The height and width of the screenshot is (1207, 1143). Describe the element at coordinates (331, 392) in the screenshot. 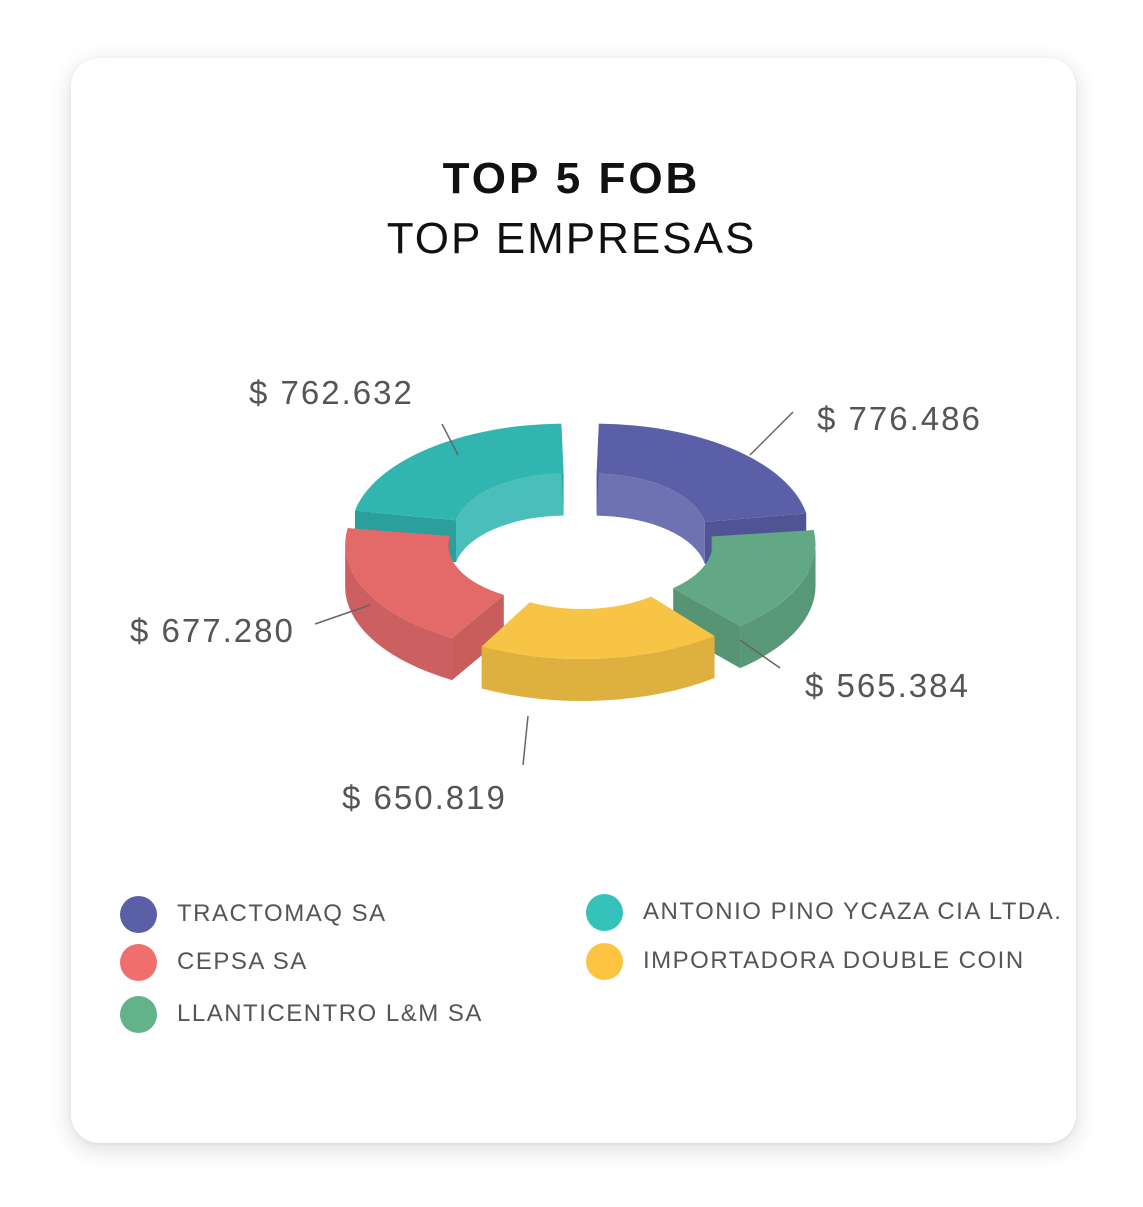

I see `data-label: $ 762.632` at that location.